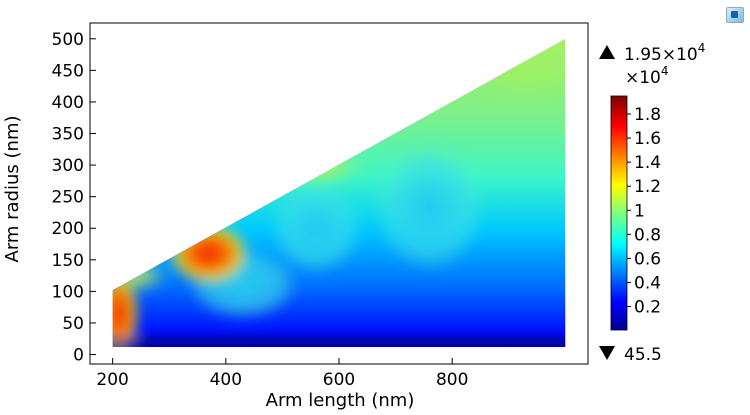  Describe the element at coordinates (68, 292) in the screenshot. I see `y-tick-label: 100` at that location.